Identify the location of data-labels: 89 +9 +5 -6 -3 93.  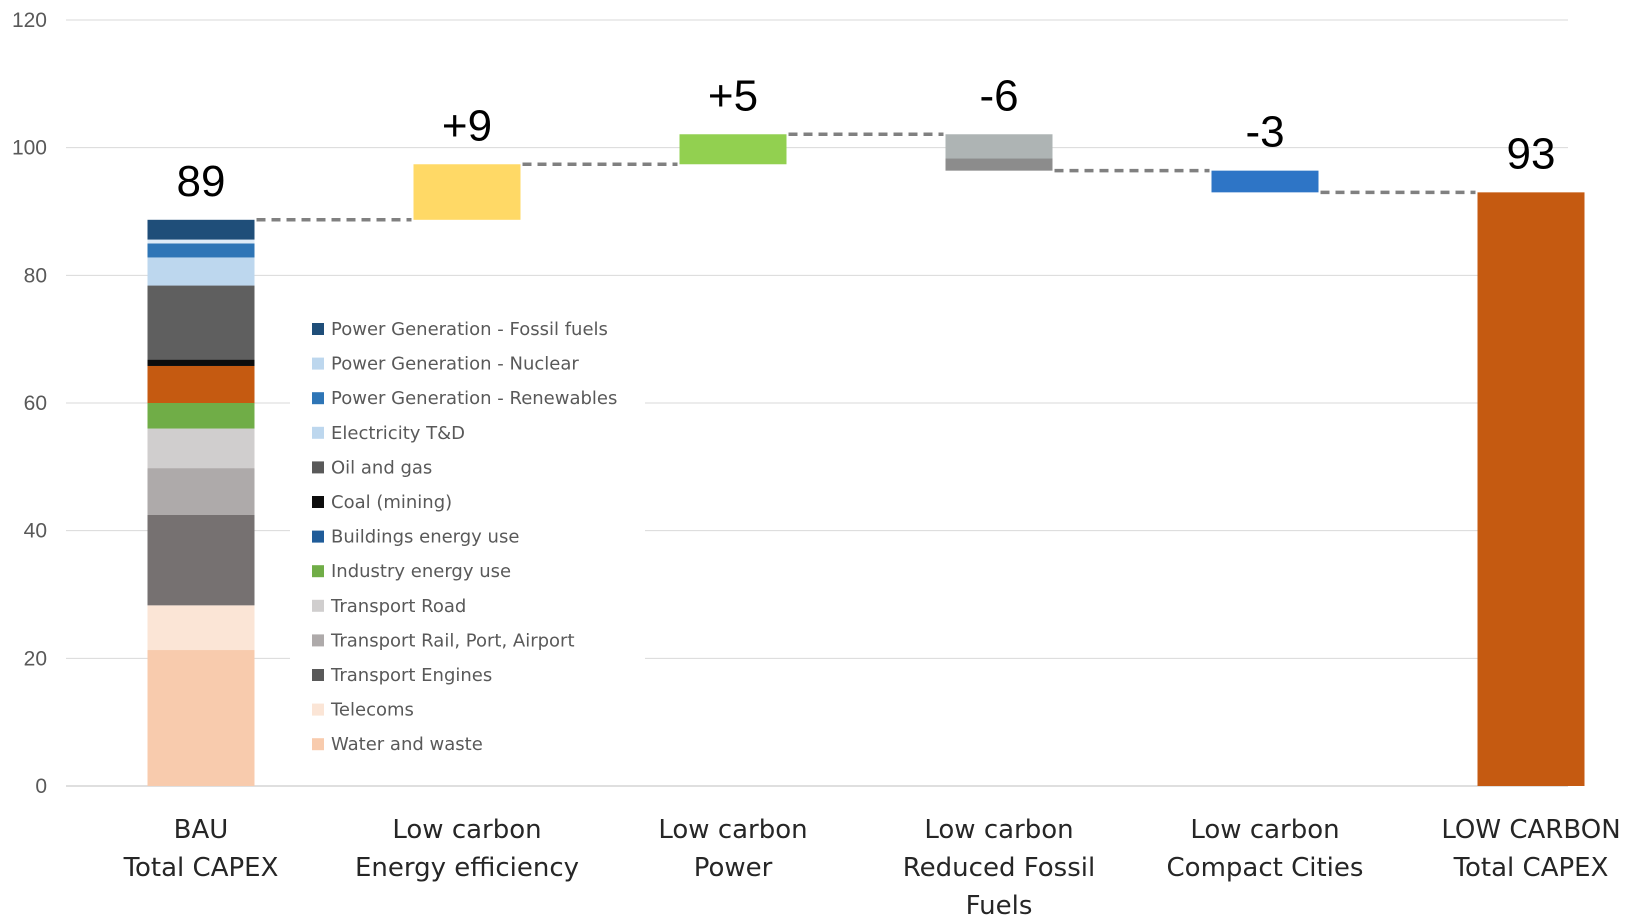
(866, 138).